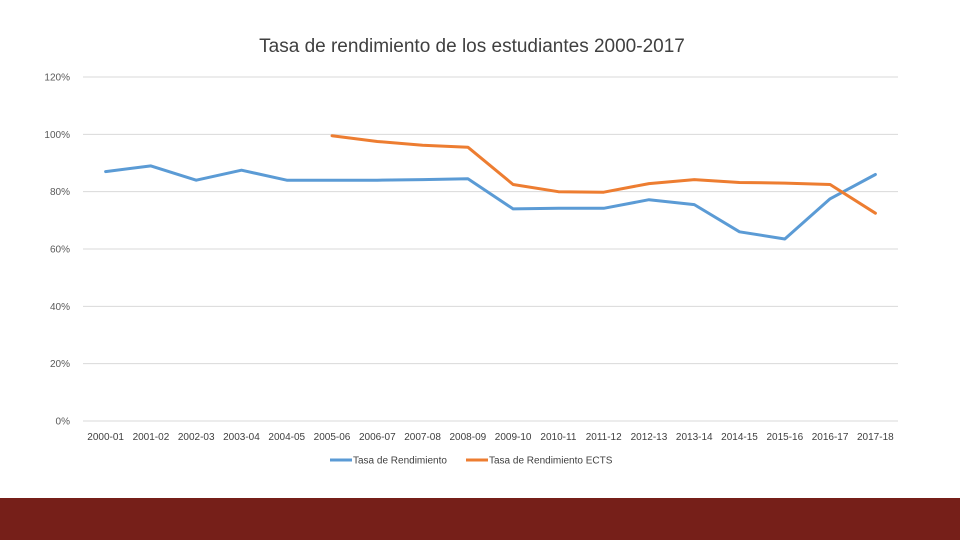  What do you see at coordinates (332, 437) in the screenshot?
I see `x-tick-label: 2005-06` at bounding box center [332, 437].